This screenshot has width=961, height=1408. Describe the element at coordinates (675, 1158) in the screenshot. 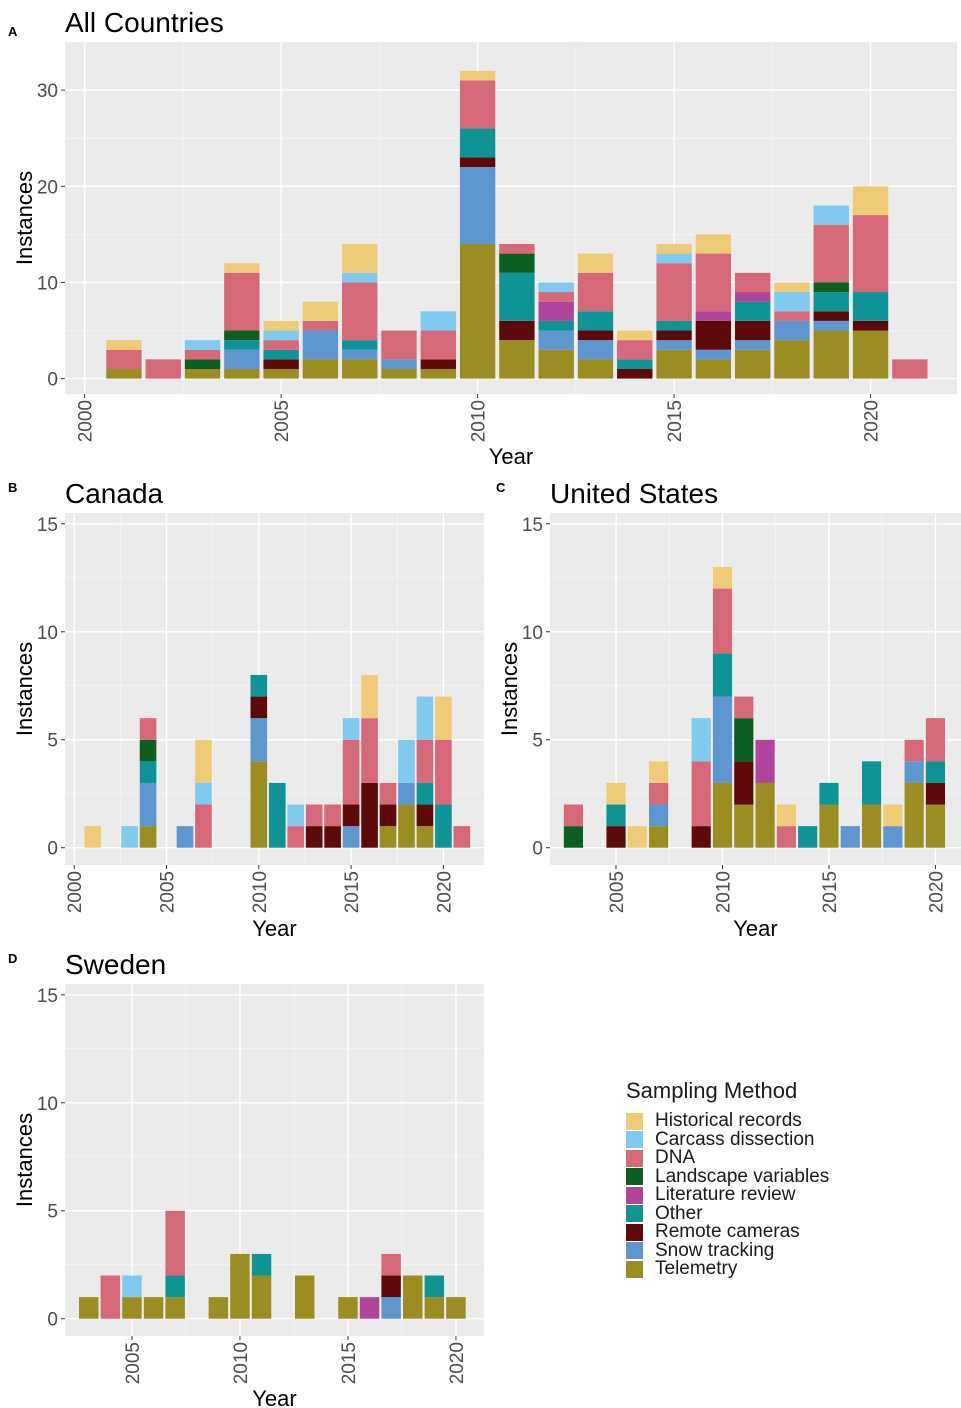

I see `legend-label: DNA` at that location.